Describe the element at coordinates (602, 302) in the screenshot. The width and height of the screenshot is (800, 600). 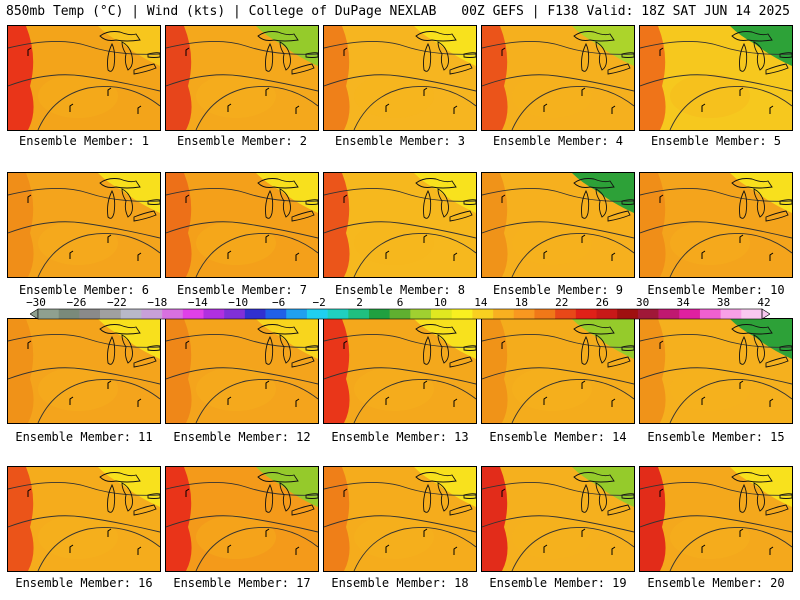
I see `colorbar-tick-label: 26` at that location.